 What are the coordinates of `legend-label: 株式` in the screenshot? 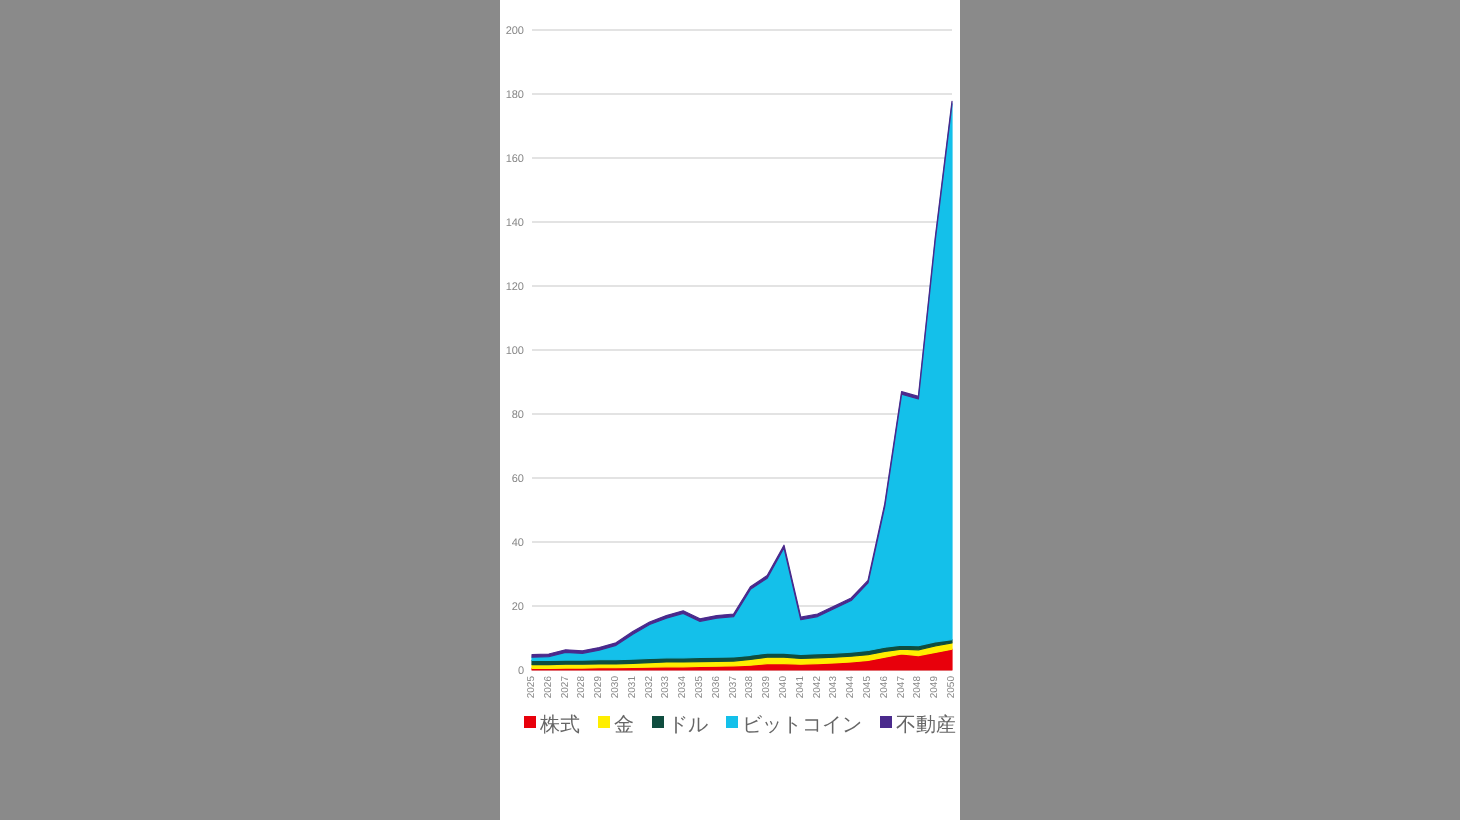 It's located at (559, 725).